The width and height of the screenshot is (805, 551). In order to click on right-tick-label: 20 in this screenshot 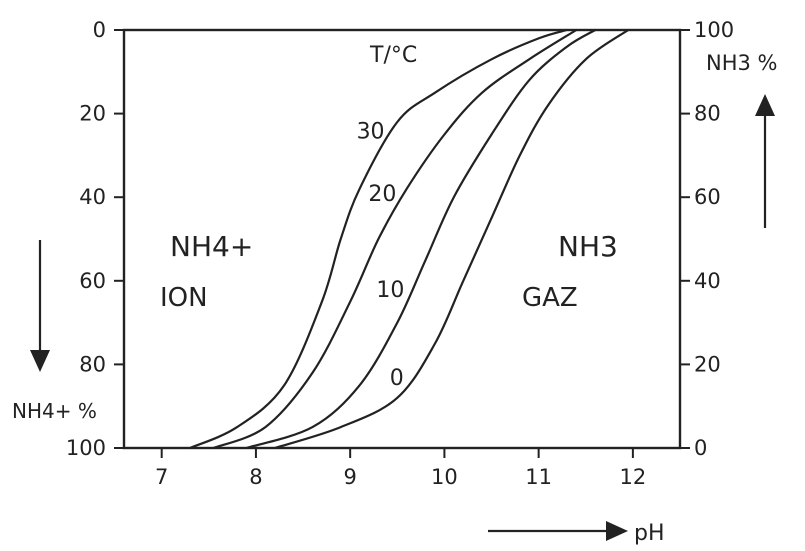, I will do `click(707, 364)`.